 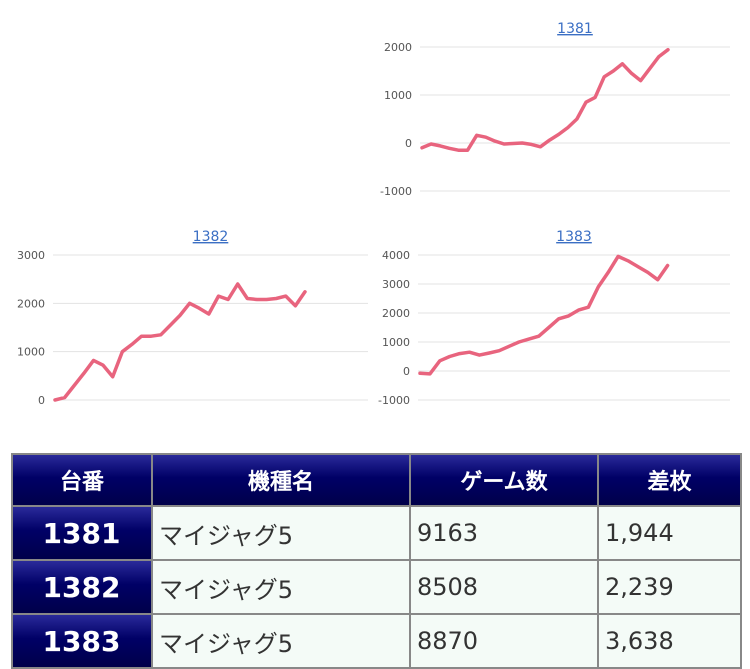 I want to click on game-count: 8508, so click(x=504, y=587).